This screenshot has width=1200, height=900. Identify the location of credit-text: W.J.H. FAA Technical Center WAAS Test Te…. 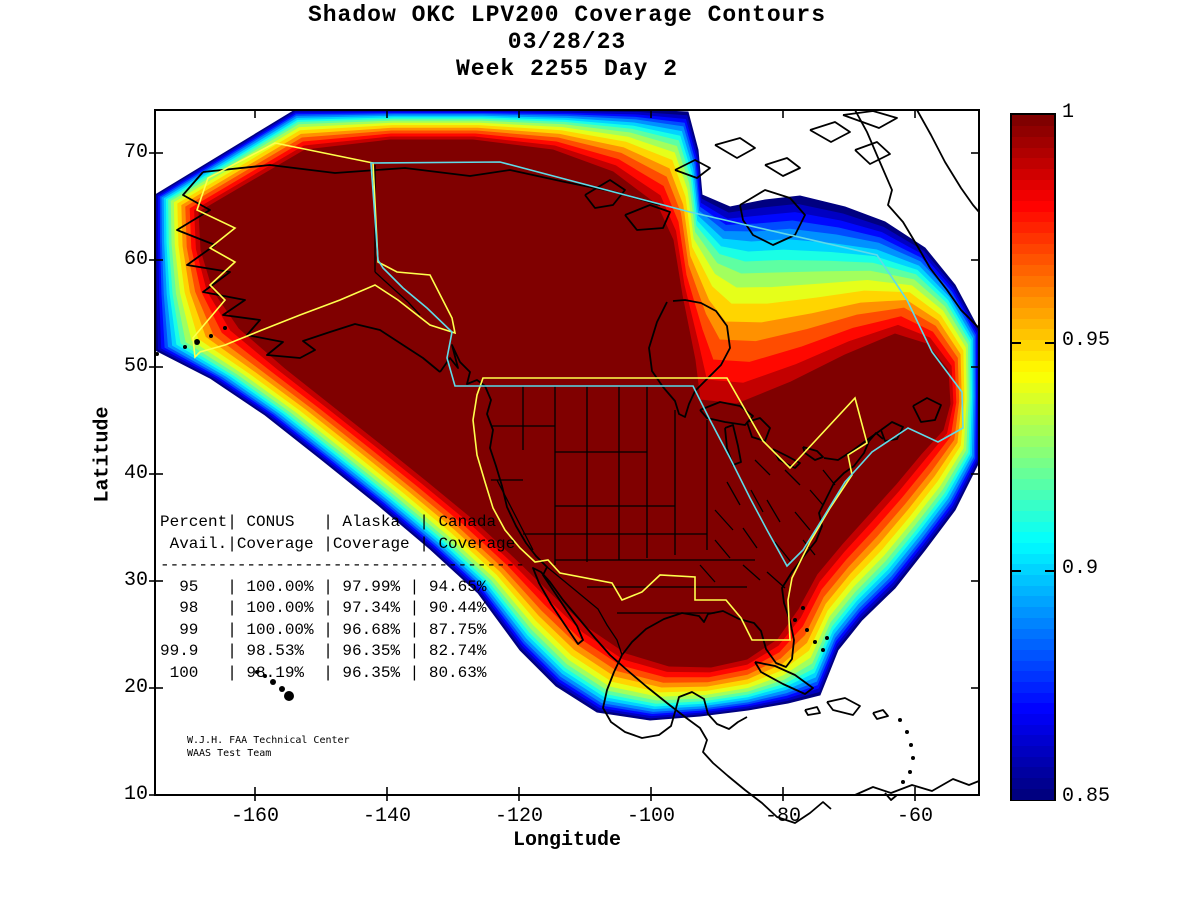
(268, 747).